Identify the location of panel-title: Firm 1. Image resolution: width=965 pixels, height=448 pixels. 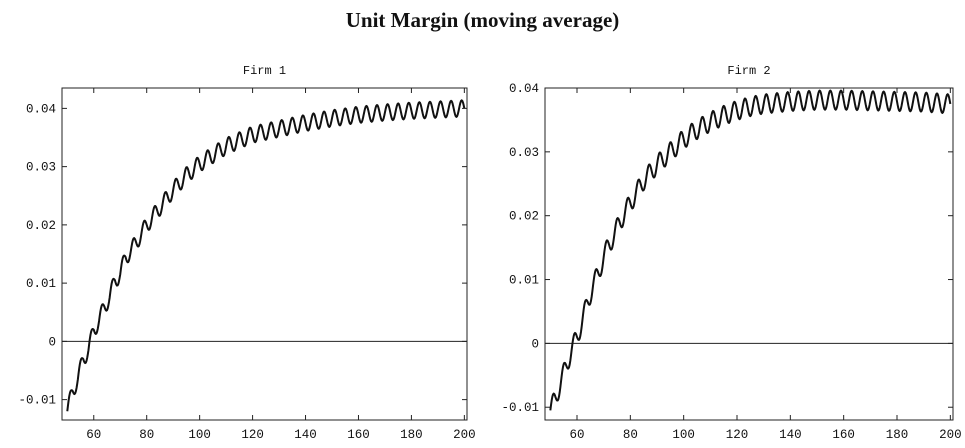
(264, 71).